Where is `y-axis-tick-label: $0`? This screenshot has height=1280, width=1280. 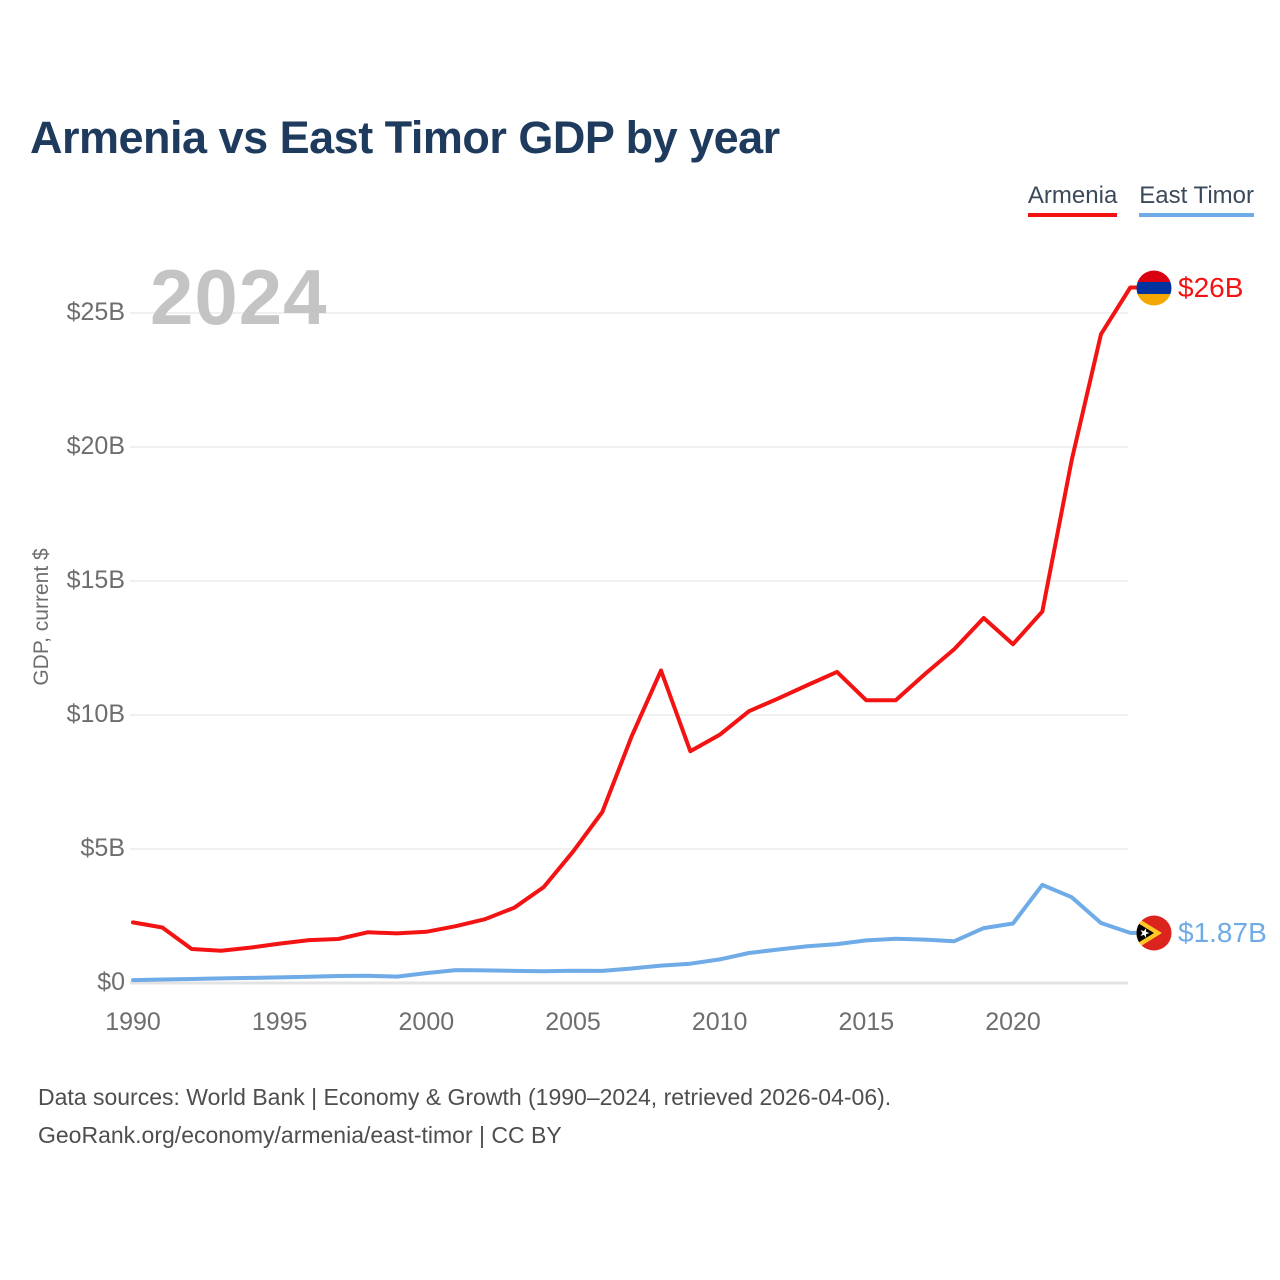
y-axis-tick-label: $0 is located at coordinates (111, 981).